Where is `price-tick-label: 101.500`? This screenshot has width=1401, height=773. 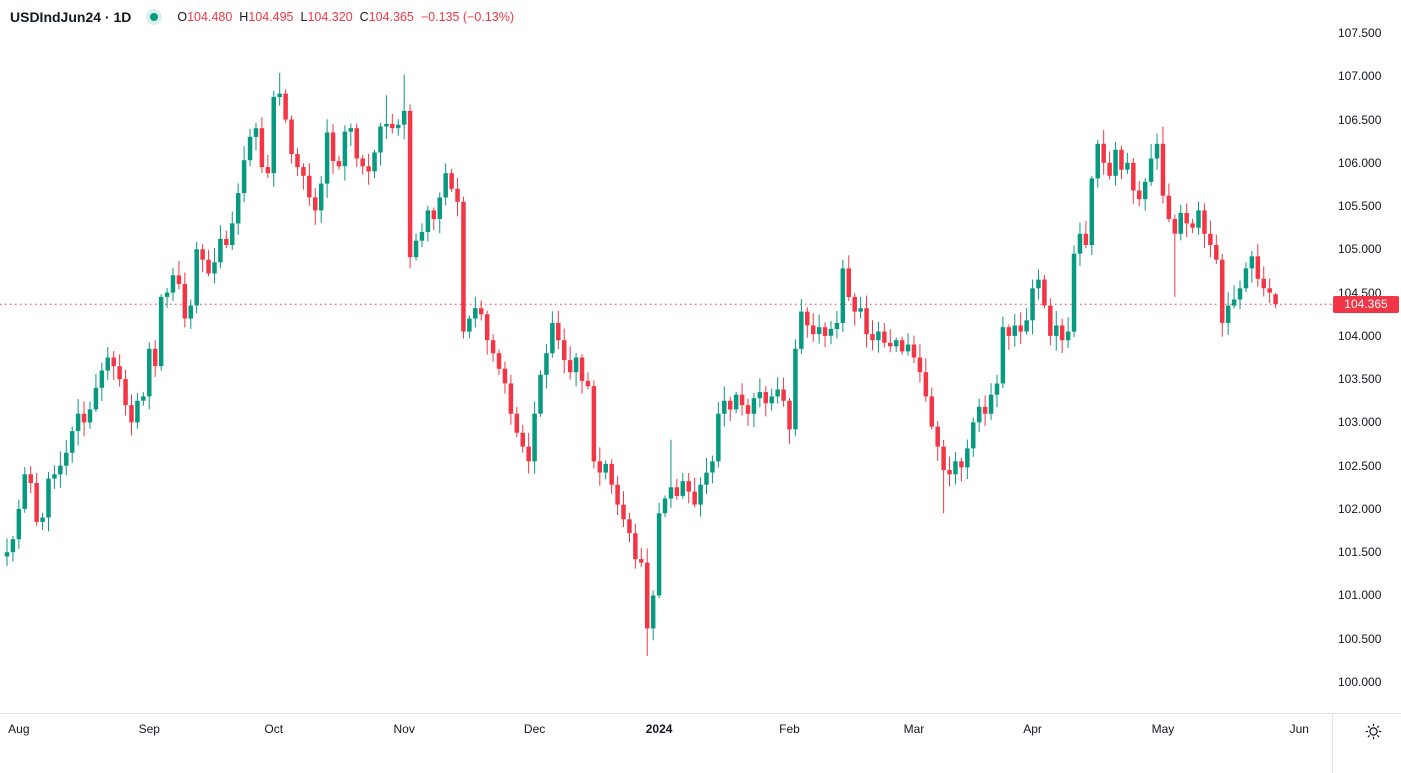
price-tick-label: 101.500 is located at coordinates (1360, 552).